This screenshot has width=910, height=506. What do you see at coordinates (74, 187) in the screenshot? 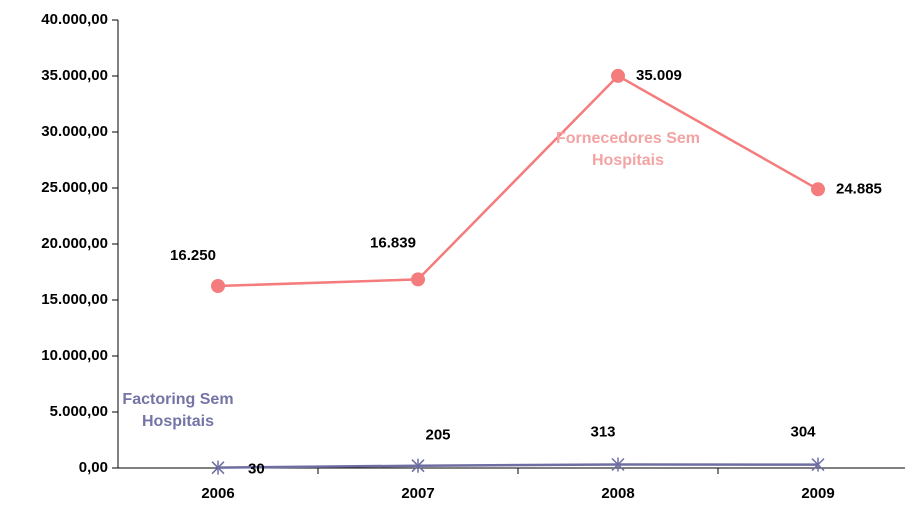
I see `y-tick-label: 25.000,00` at bounding box center [74, 187].